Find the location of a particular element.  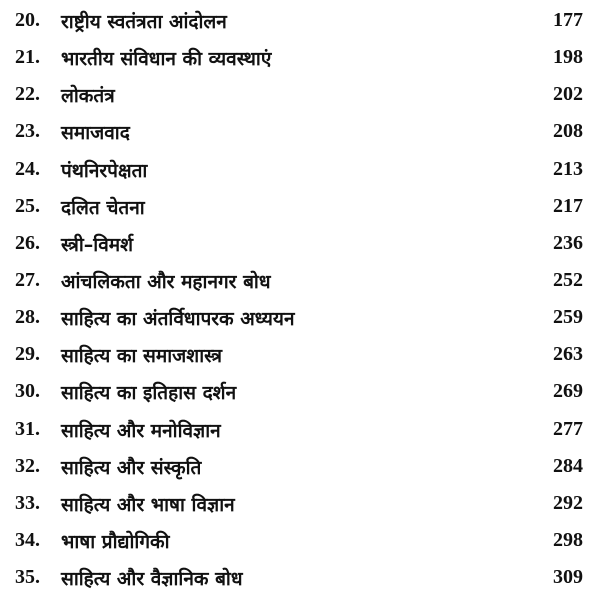

chapter-number: 21. is located at coordinates (27, 57).